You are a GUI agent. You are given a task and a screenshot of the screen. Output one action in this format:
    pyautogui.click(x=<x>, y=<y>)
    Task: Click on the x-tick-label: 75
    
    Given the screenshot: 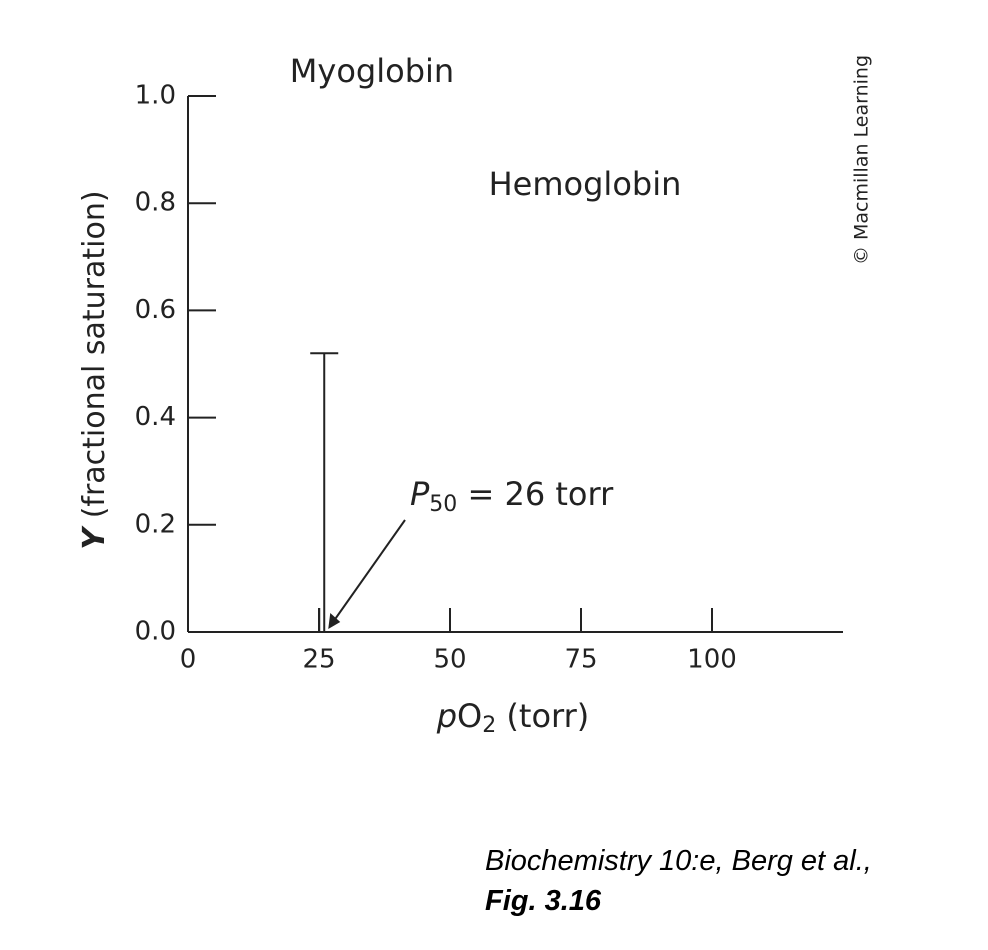 What is the action you would take?
    pyautogui.click(x=580, y=660)
    